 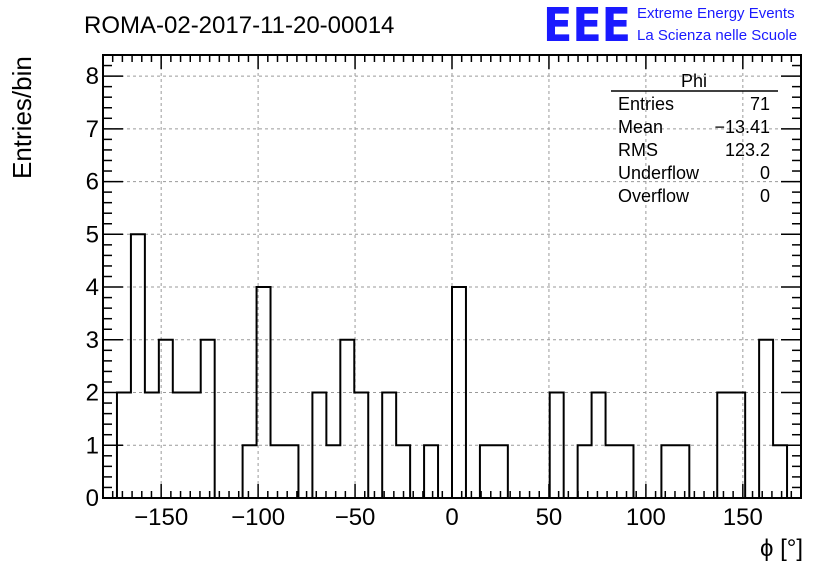 What do you see at coordinates (92, 129) in the screenshot?
I see `y-tick-label: 7` at bounding box center [92, 129].